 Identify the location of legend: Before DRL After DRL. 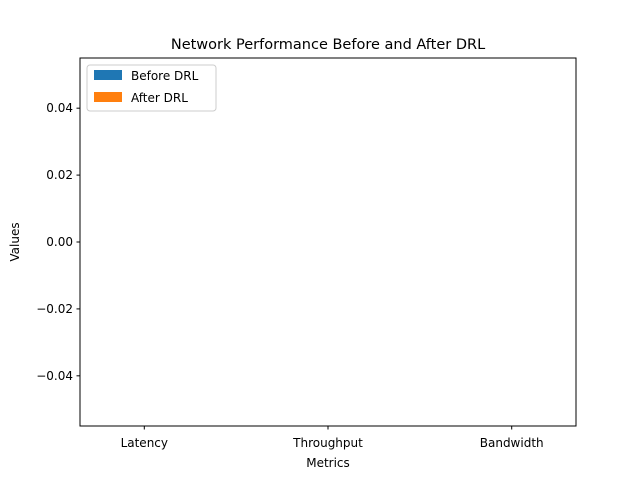
(151, 88).